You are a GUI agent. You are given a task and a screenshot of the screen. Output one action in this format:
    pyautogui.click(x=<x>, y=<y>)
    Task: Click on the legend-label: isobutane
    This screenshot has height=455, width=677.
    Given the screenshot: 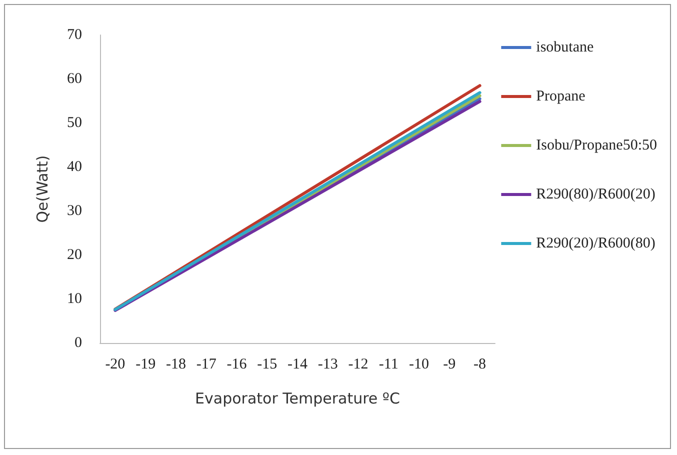 What is the action you would take?
    pyautogui.click(x=565, y=48)
    